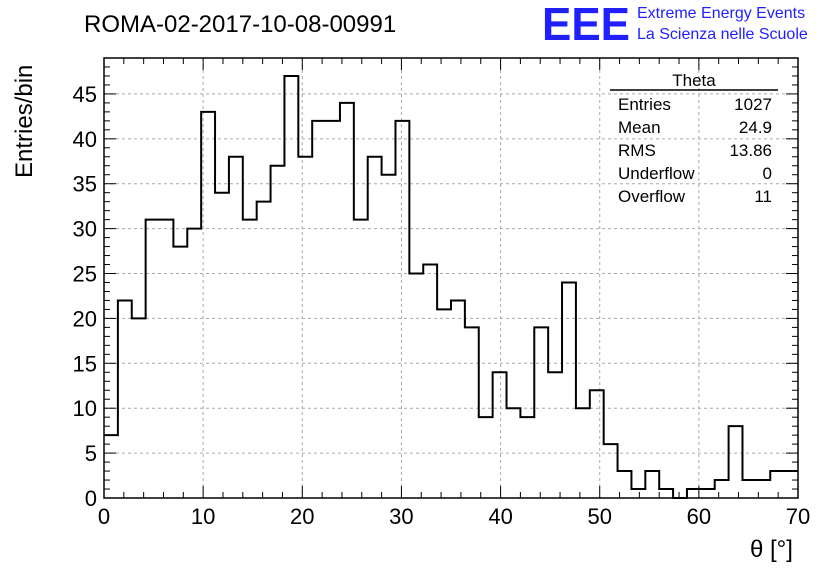 The height and width of the screenshot is (572, 836). I want to click on y-tick-label: 35, so click(85, 184).